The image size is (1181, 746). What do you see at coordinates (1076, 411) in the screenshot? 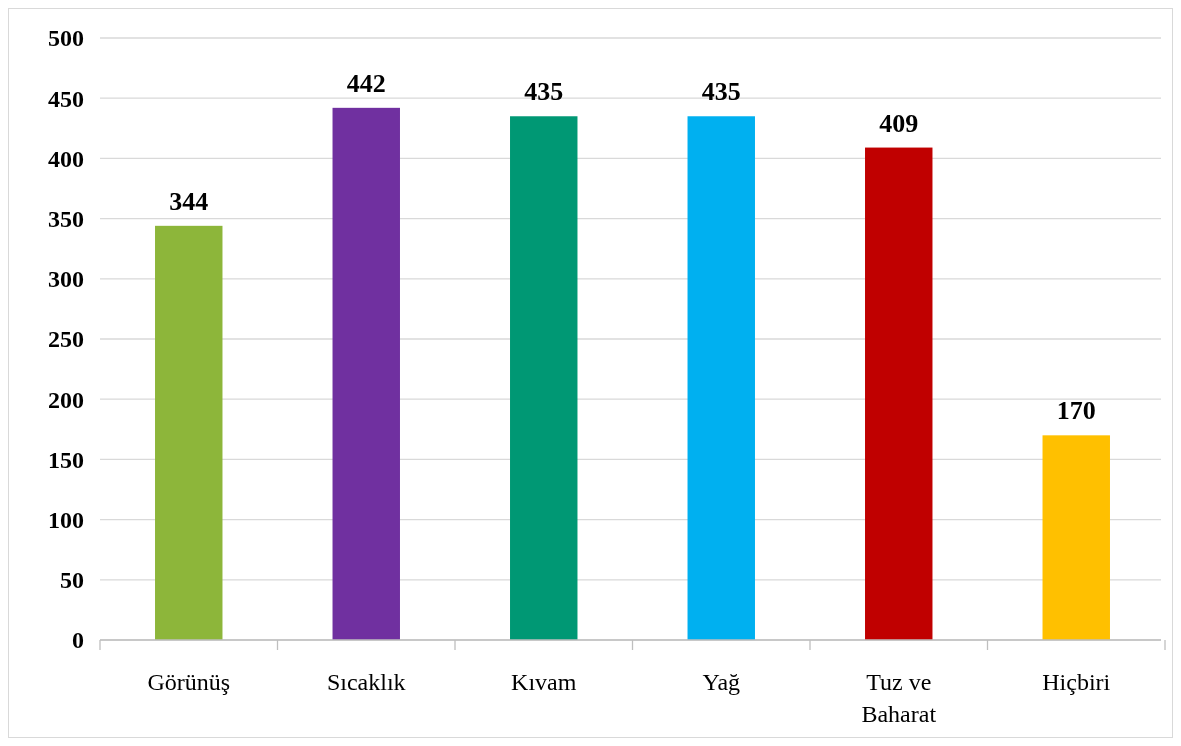
I see `data-label: 170` at bounding box center [1076, 411].